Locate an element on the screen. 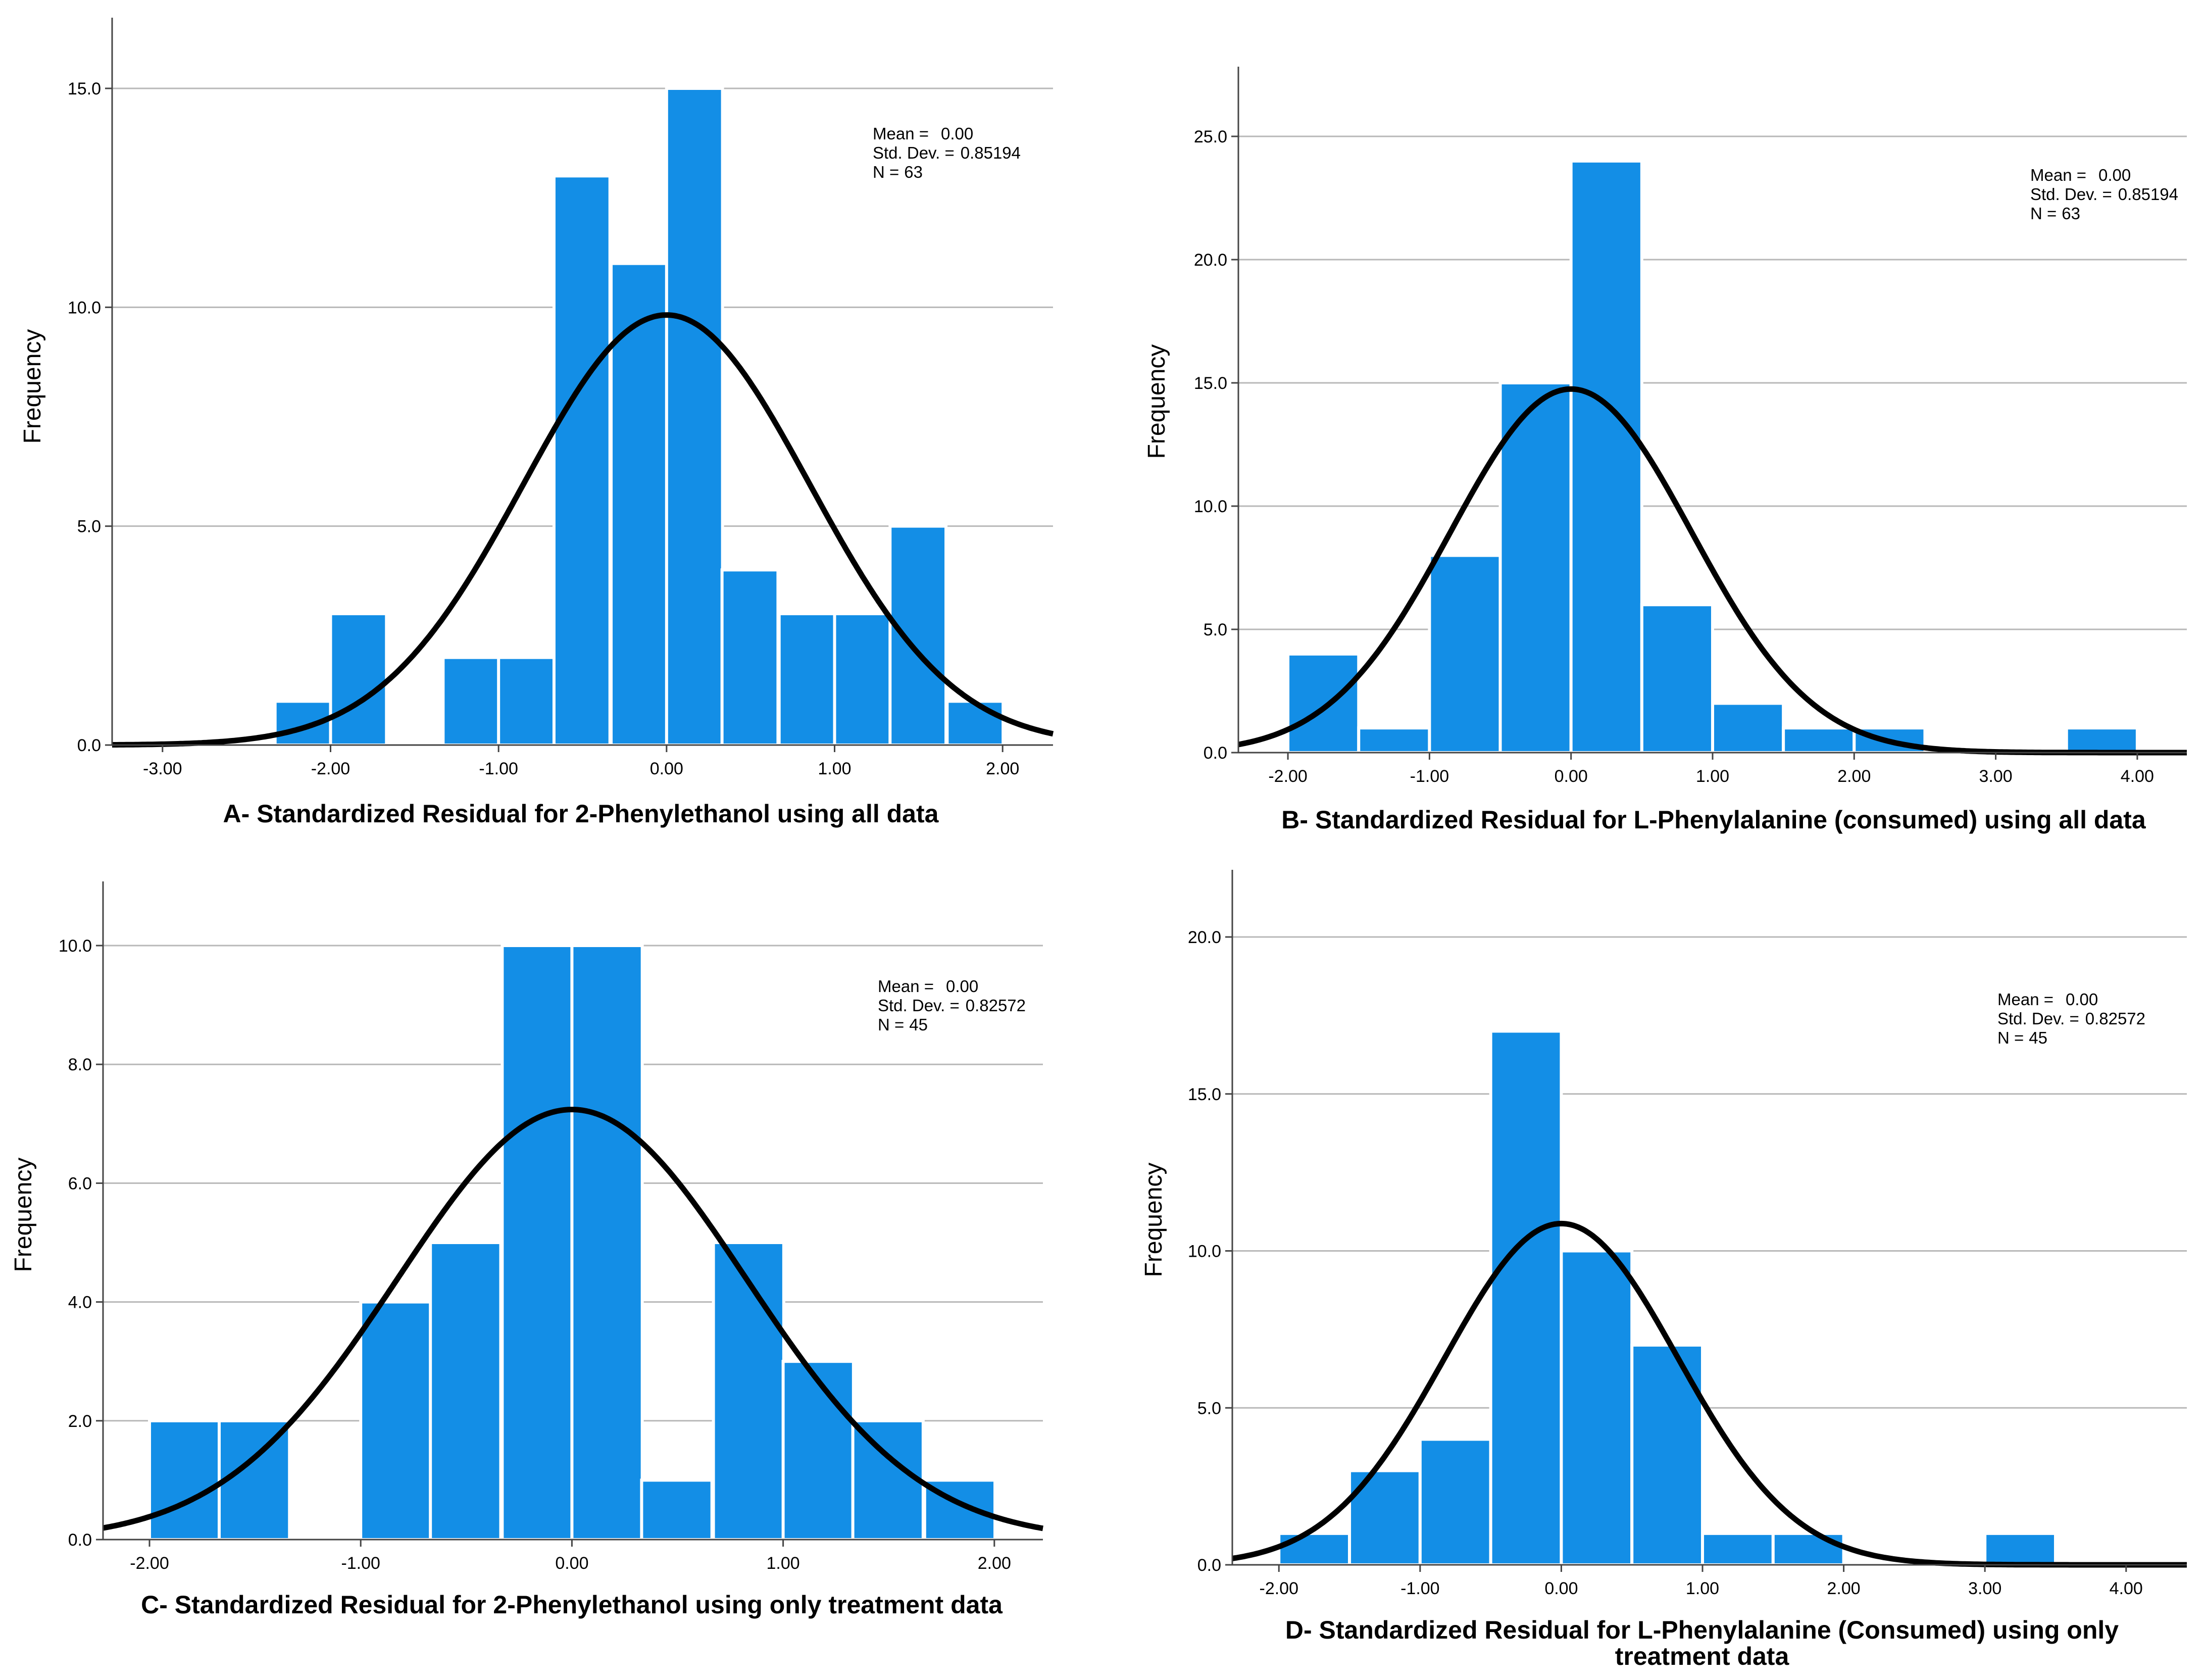  panel-a-x-tick-label-0: -3.00 is located at coordinates (163, 768).